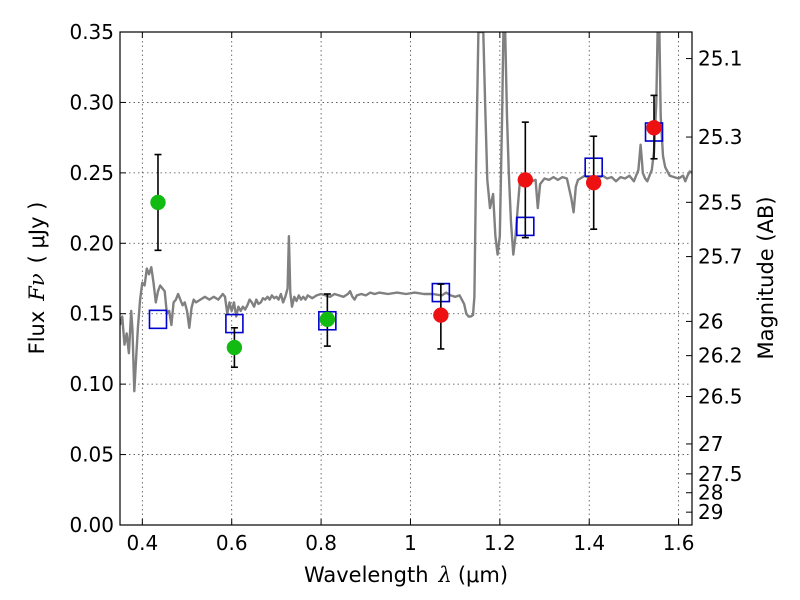 This screenshot has height=600, width=800. I want to click on mag-tick-label: 26, so click(710, 321).